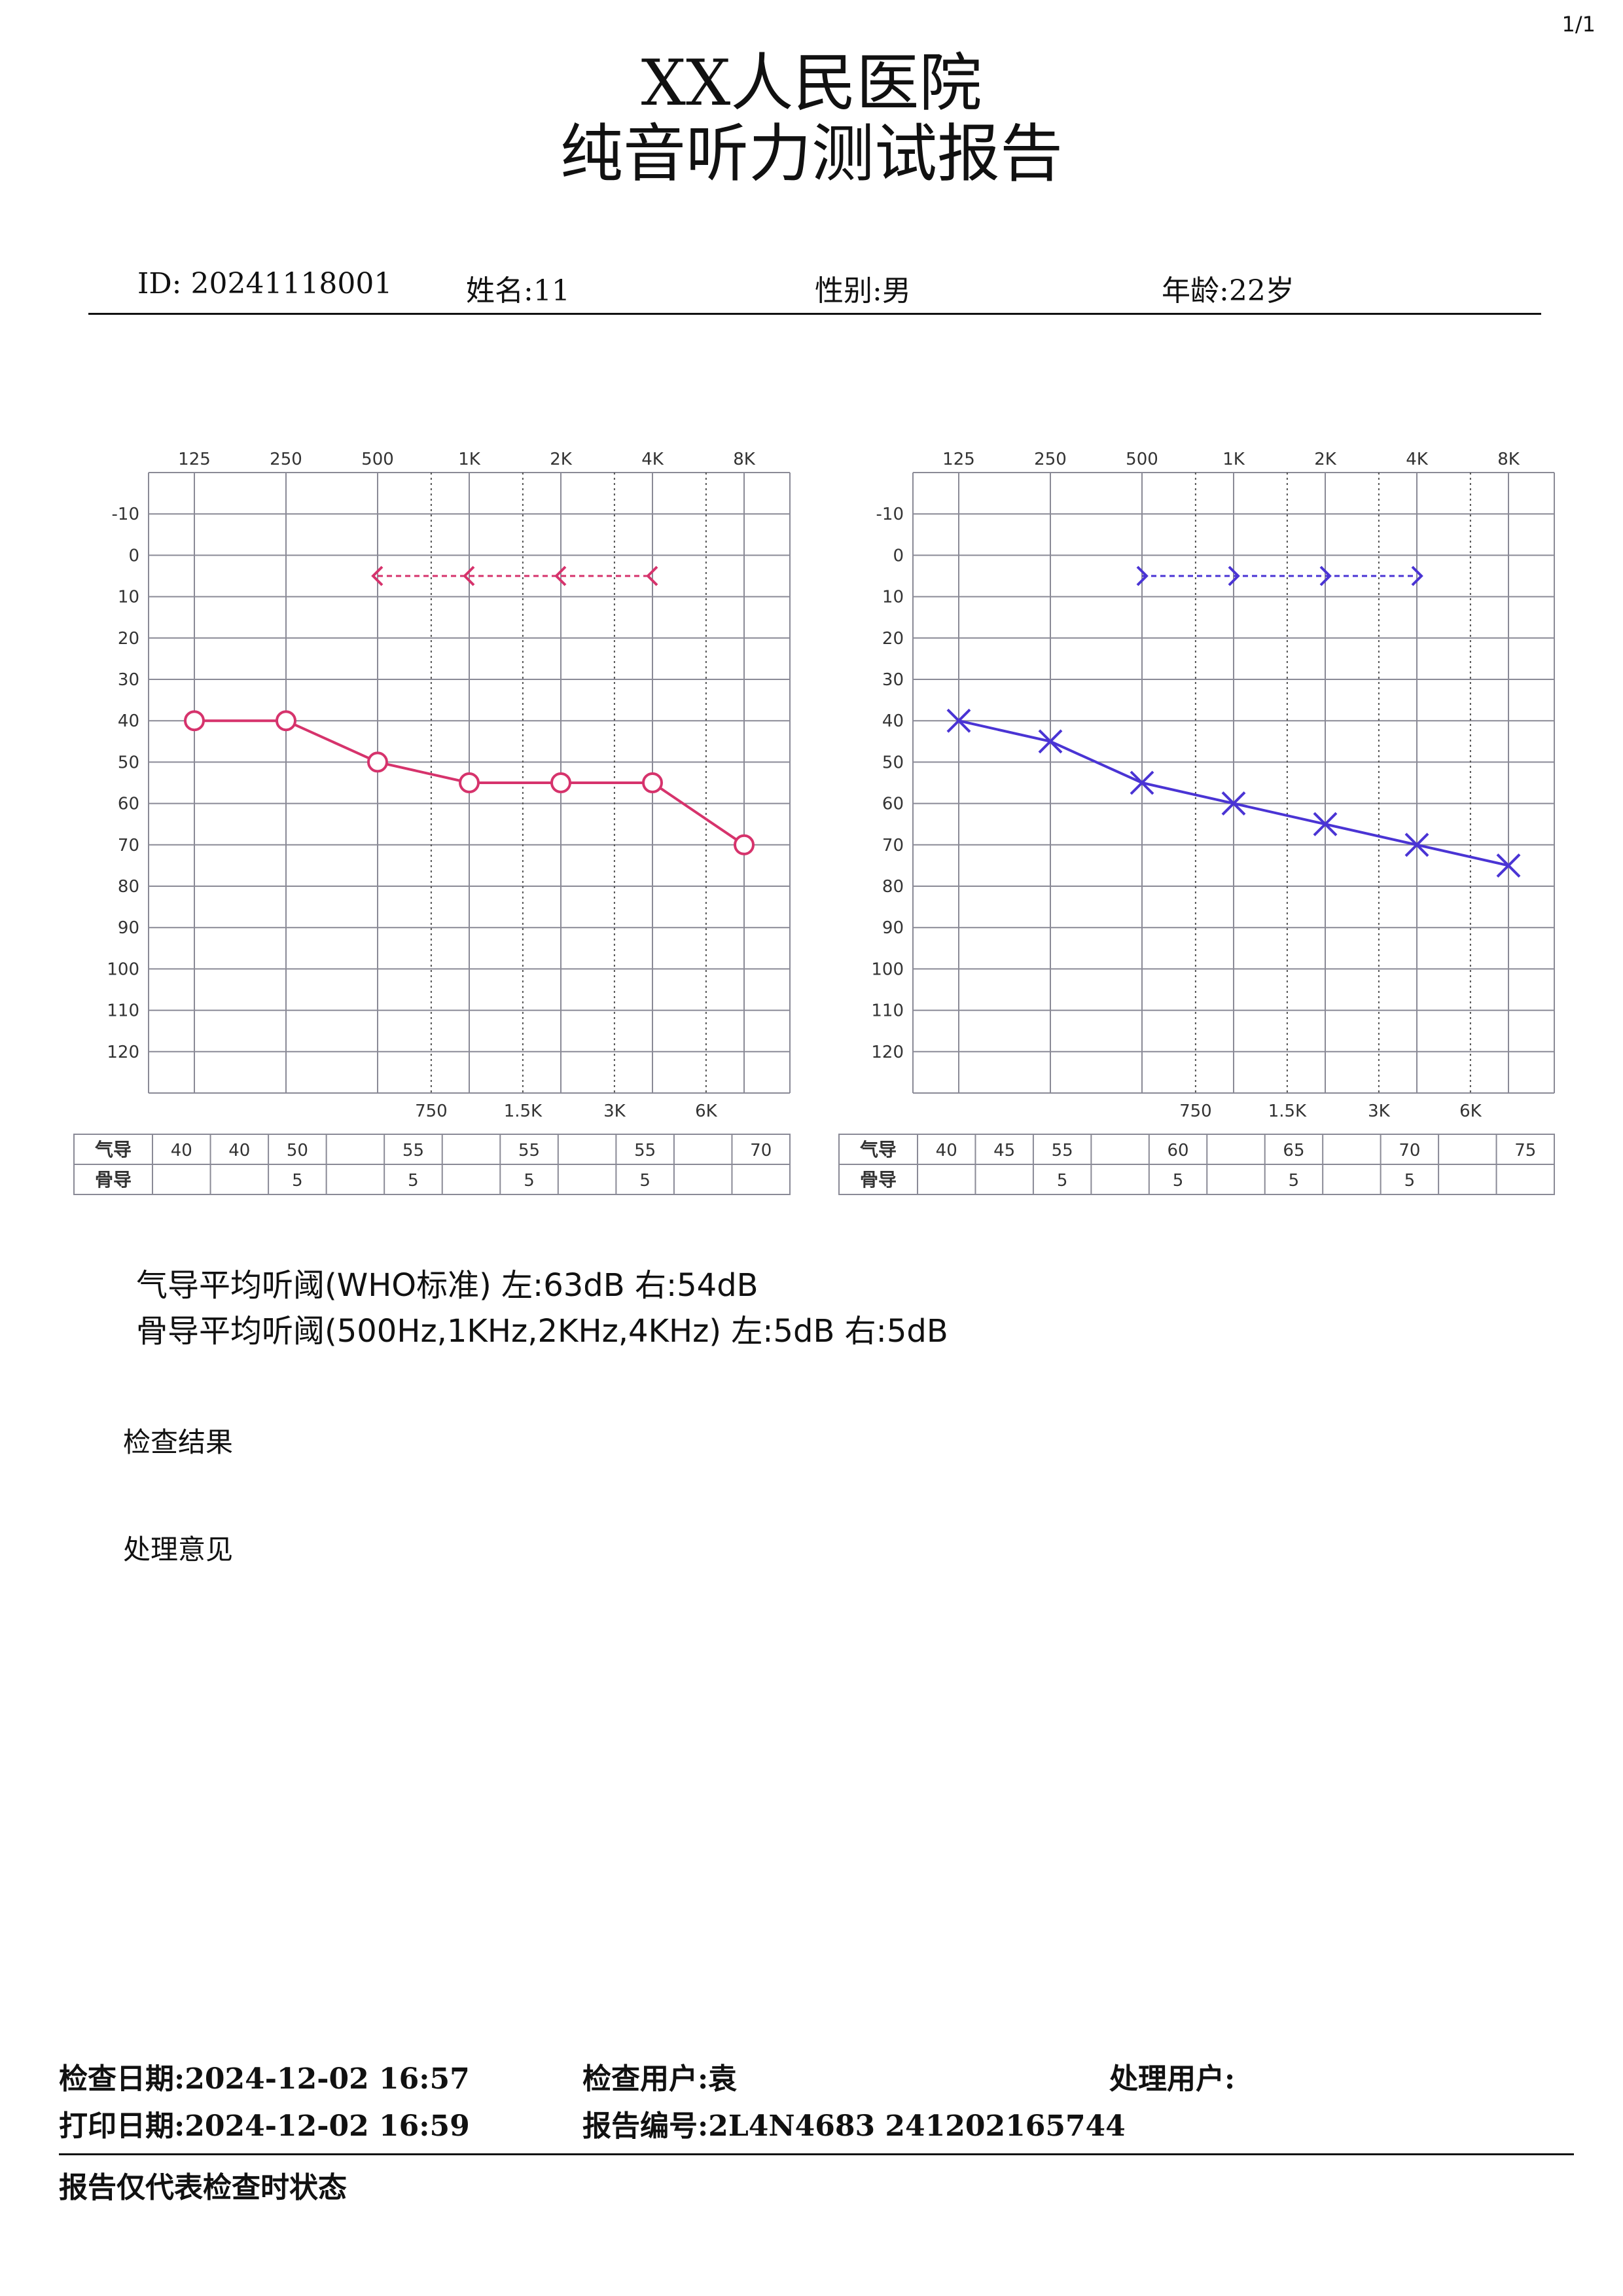  I want to click on left-ear-x-sub-label: 1.5K, so click(523, 1111).